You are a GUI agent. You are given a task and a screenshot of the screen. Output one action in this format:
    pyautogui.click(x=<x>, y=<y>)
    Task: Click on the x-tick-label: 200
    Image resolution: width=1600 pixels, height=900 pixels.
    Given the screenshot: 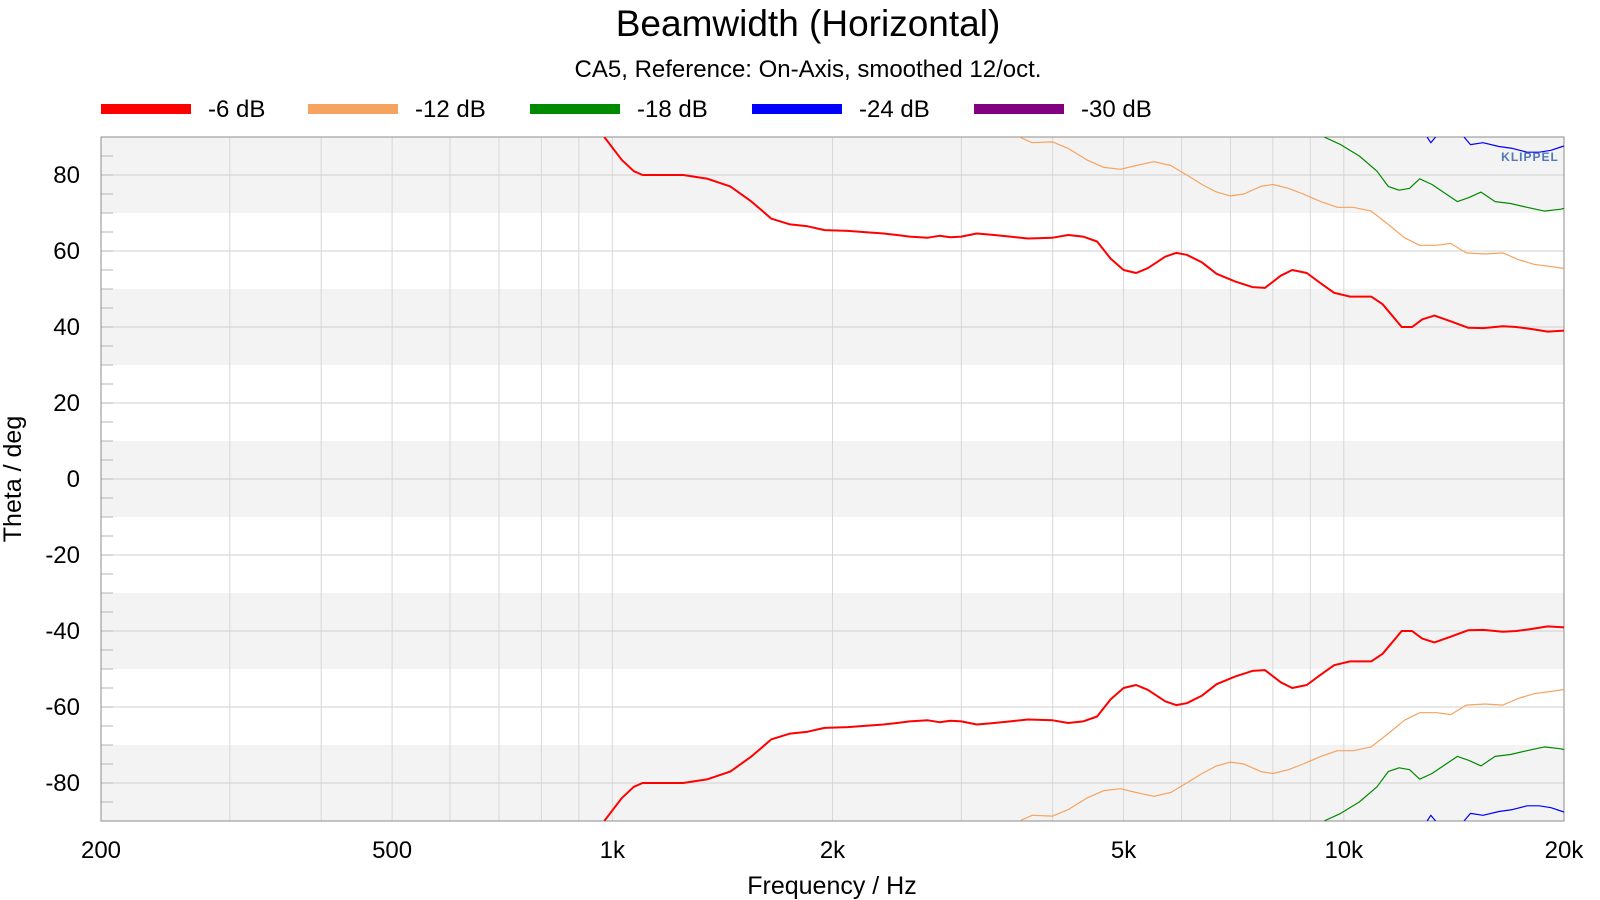 What is the action you would take?
    pyautogui.click(x=101, y=850)
    